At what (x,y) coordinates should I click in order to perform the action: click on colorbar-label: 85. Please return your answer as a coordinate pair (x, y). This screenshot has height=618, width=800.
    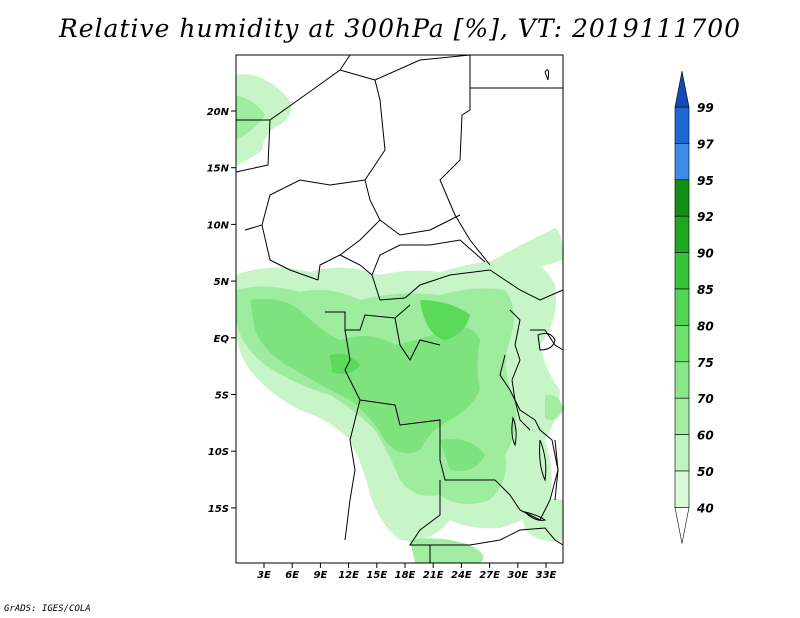
    Looking at the image, I should click on (705, 290).